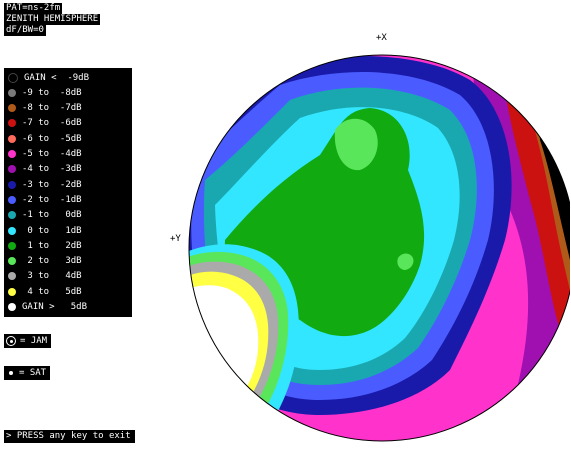 This screenshot has width=571, height=449. What do you see at coordinates (381, 38) in the screenshot?
I see `axis-label-x: +X` at bounding box center [381, 38].